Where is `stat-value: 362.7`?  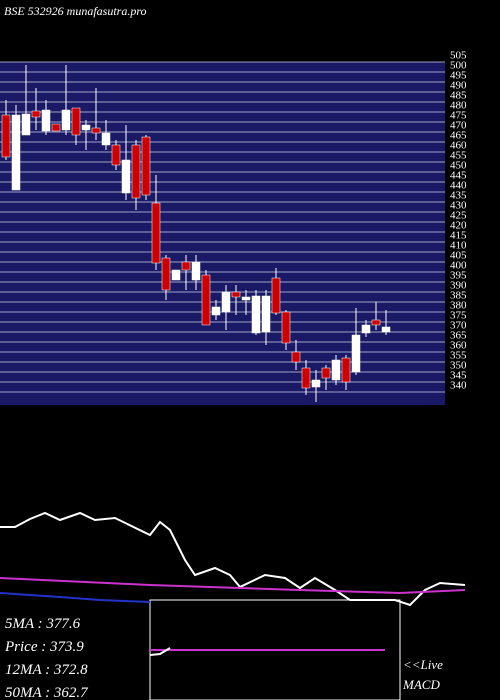 stat-value: 362.7 is located at coordinates (71, 692).